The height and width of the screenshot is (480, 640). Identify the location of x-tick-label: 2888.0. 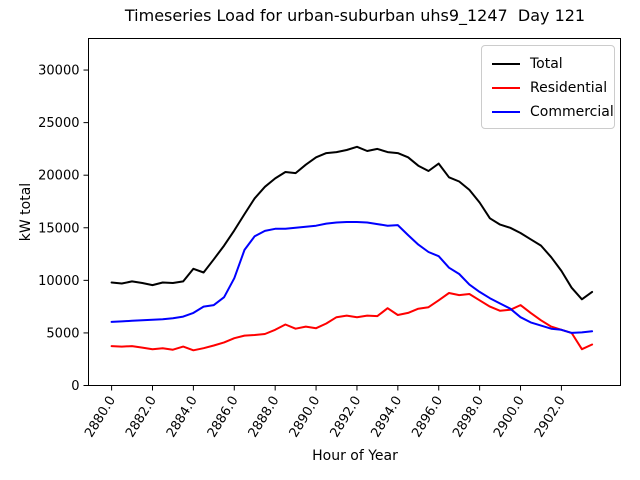
(264, 417).